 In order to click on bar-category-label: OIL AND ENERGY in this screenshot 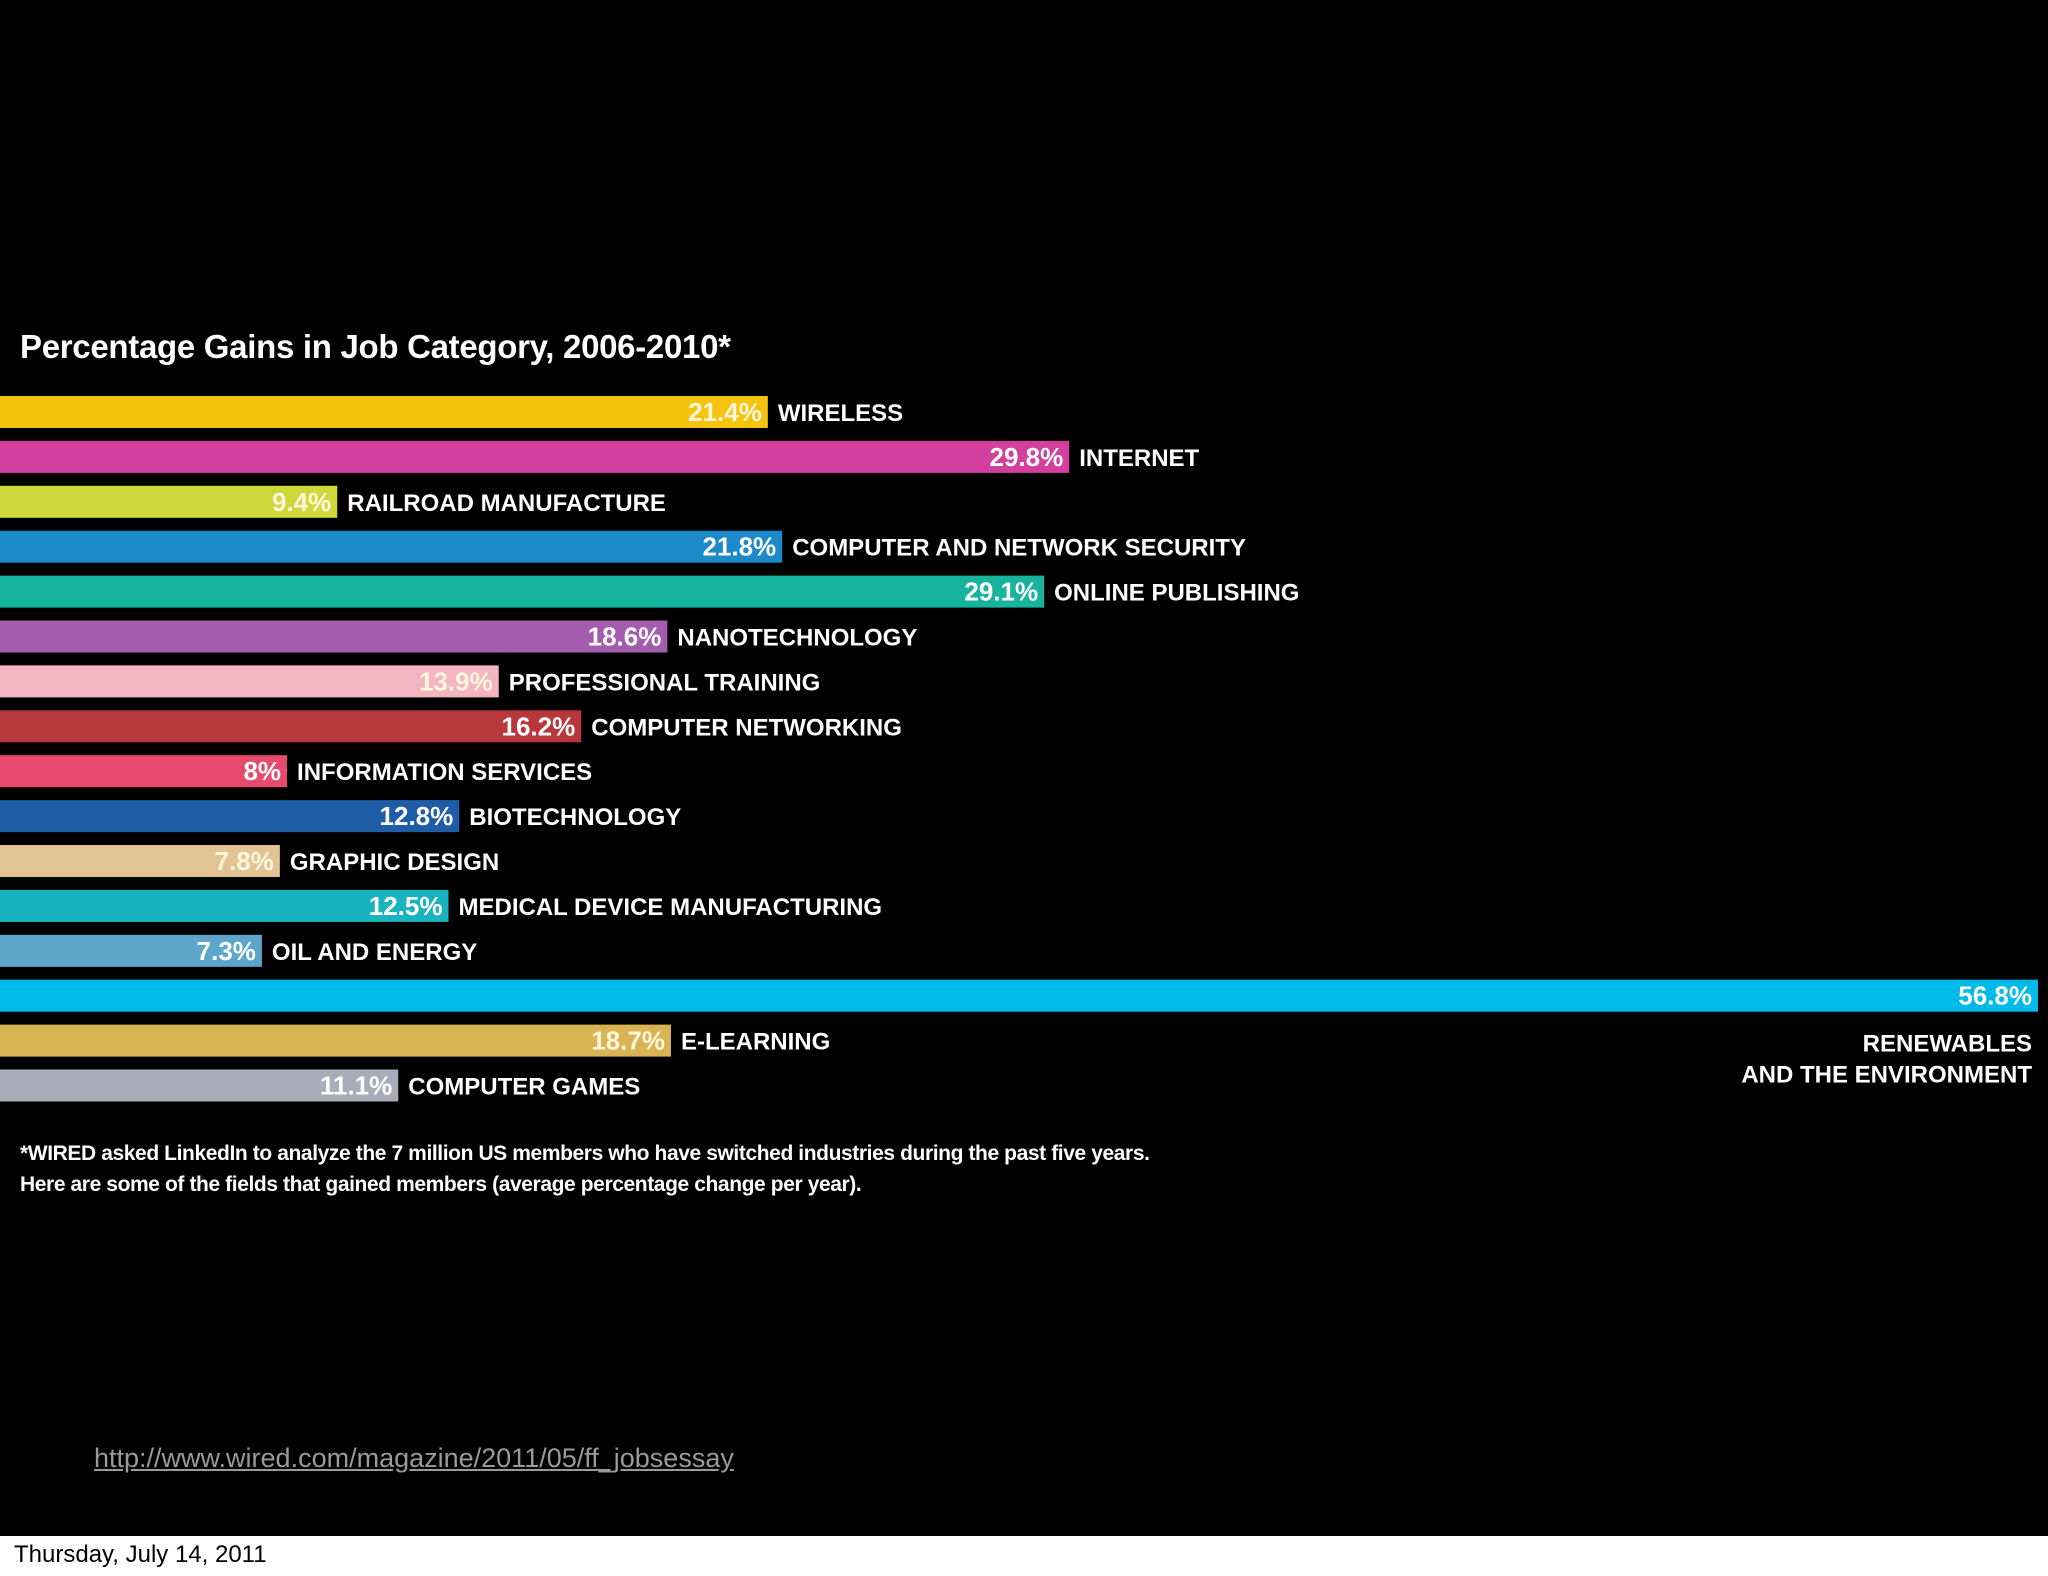, I will do `click(374, 952)`.